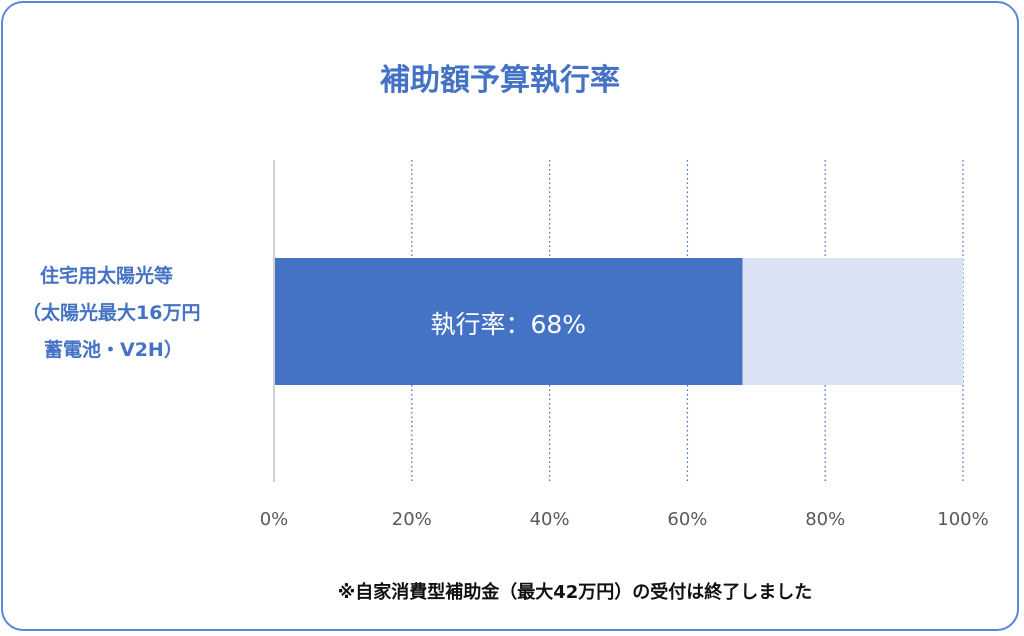  I want to click on category-label-line: 蓄電池・V2H）, so click(113, 350).